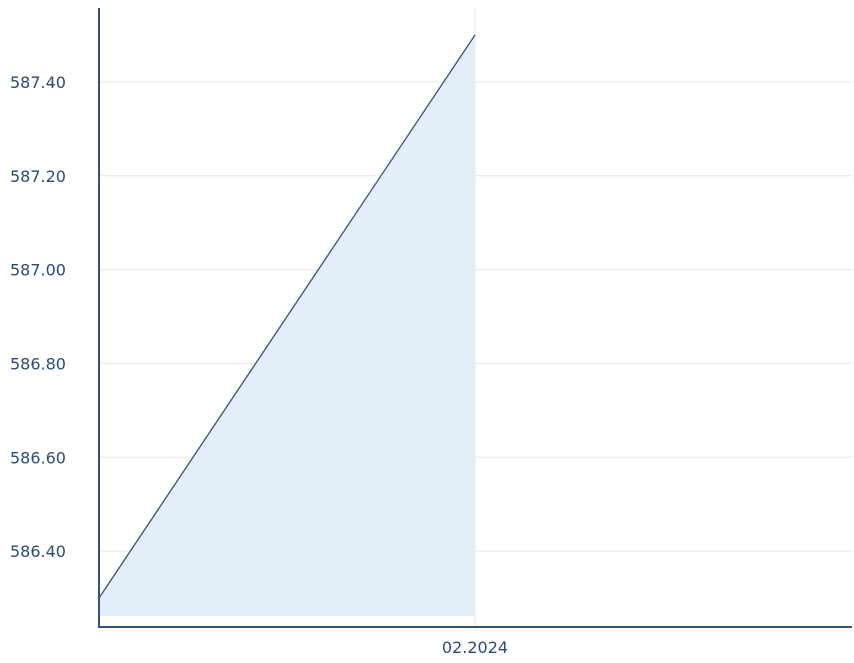 Image resolution: width=854 pixels, height=663 pixels. What do you see at coordinates (475, 647) in the screenshot?
I see `x-tick-label: 02.2024` at bounding box center [475, 647].